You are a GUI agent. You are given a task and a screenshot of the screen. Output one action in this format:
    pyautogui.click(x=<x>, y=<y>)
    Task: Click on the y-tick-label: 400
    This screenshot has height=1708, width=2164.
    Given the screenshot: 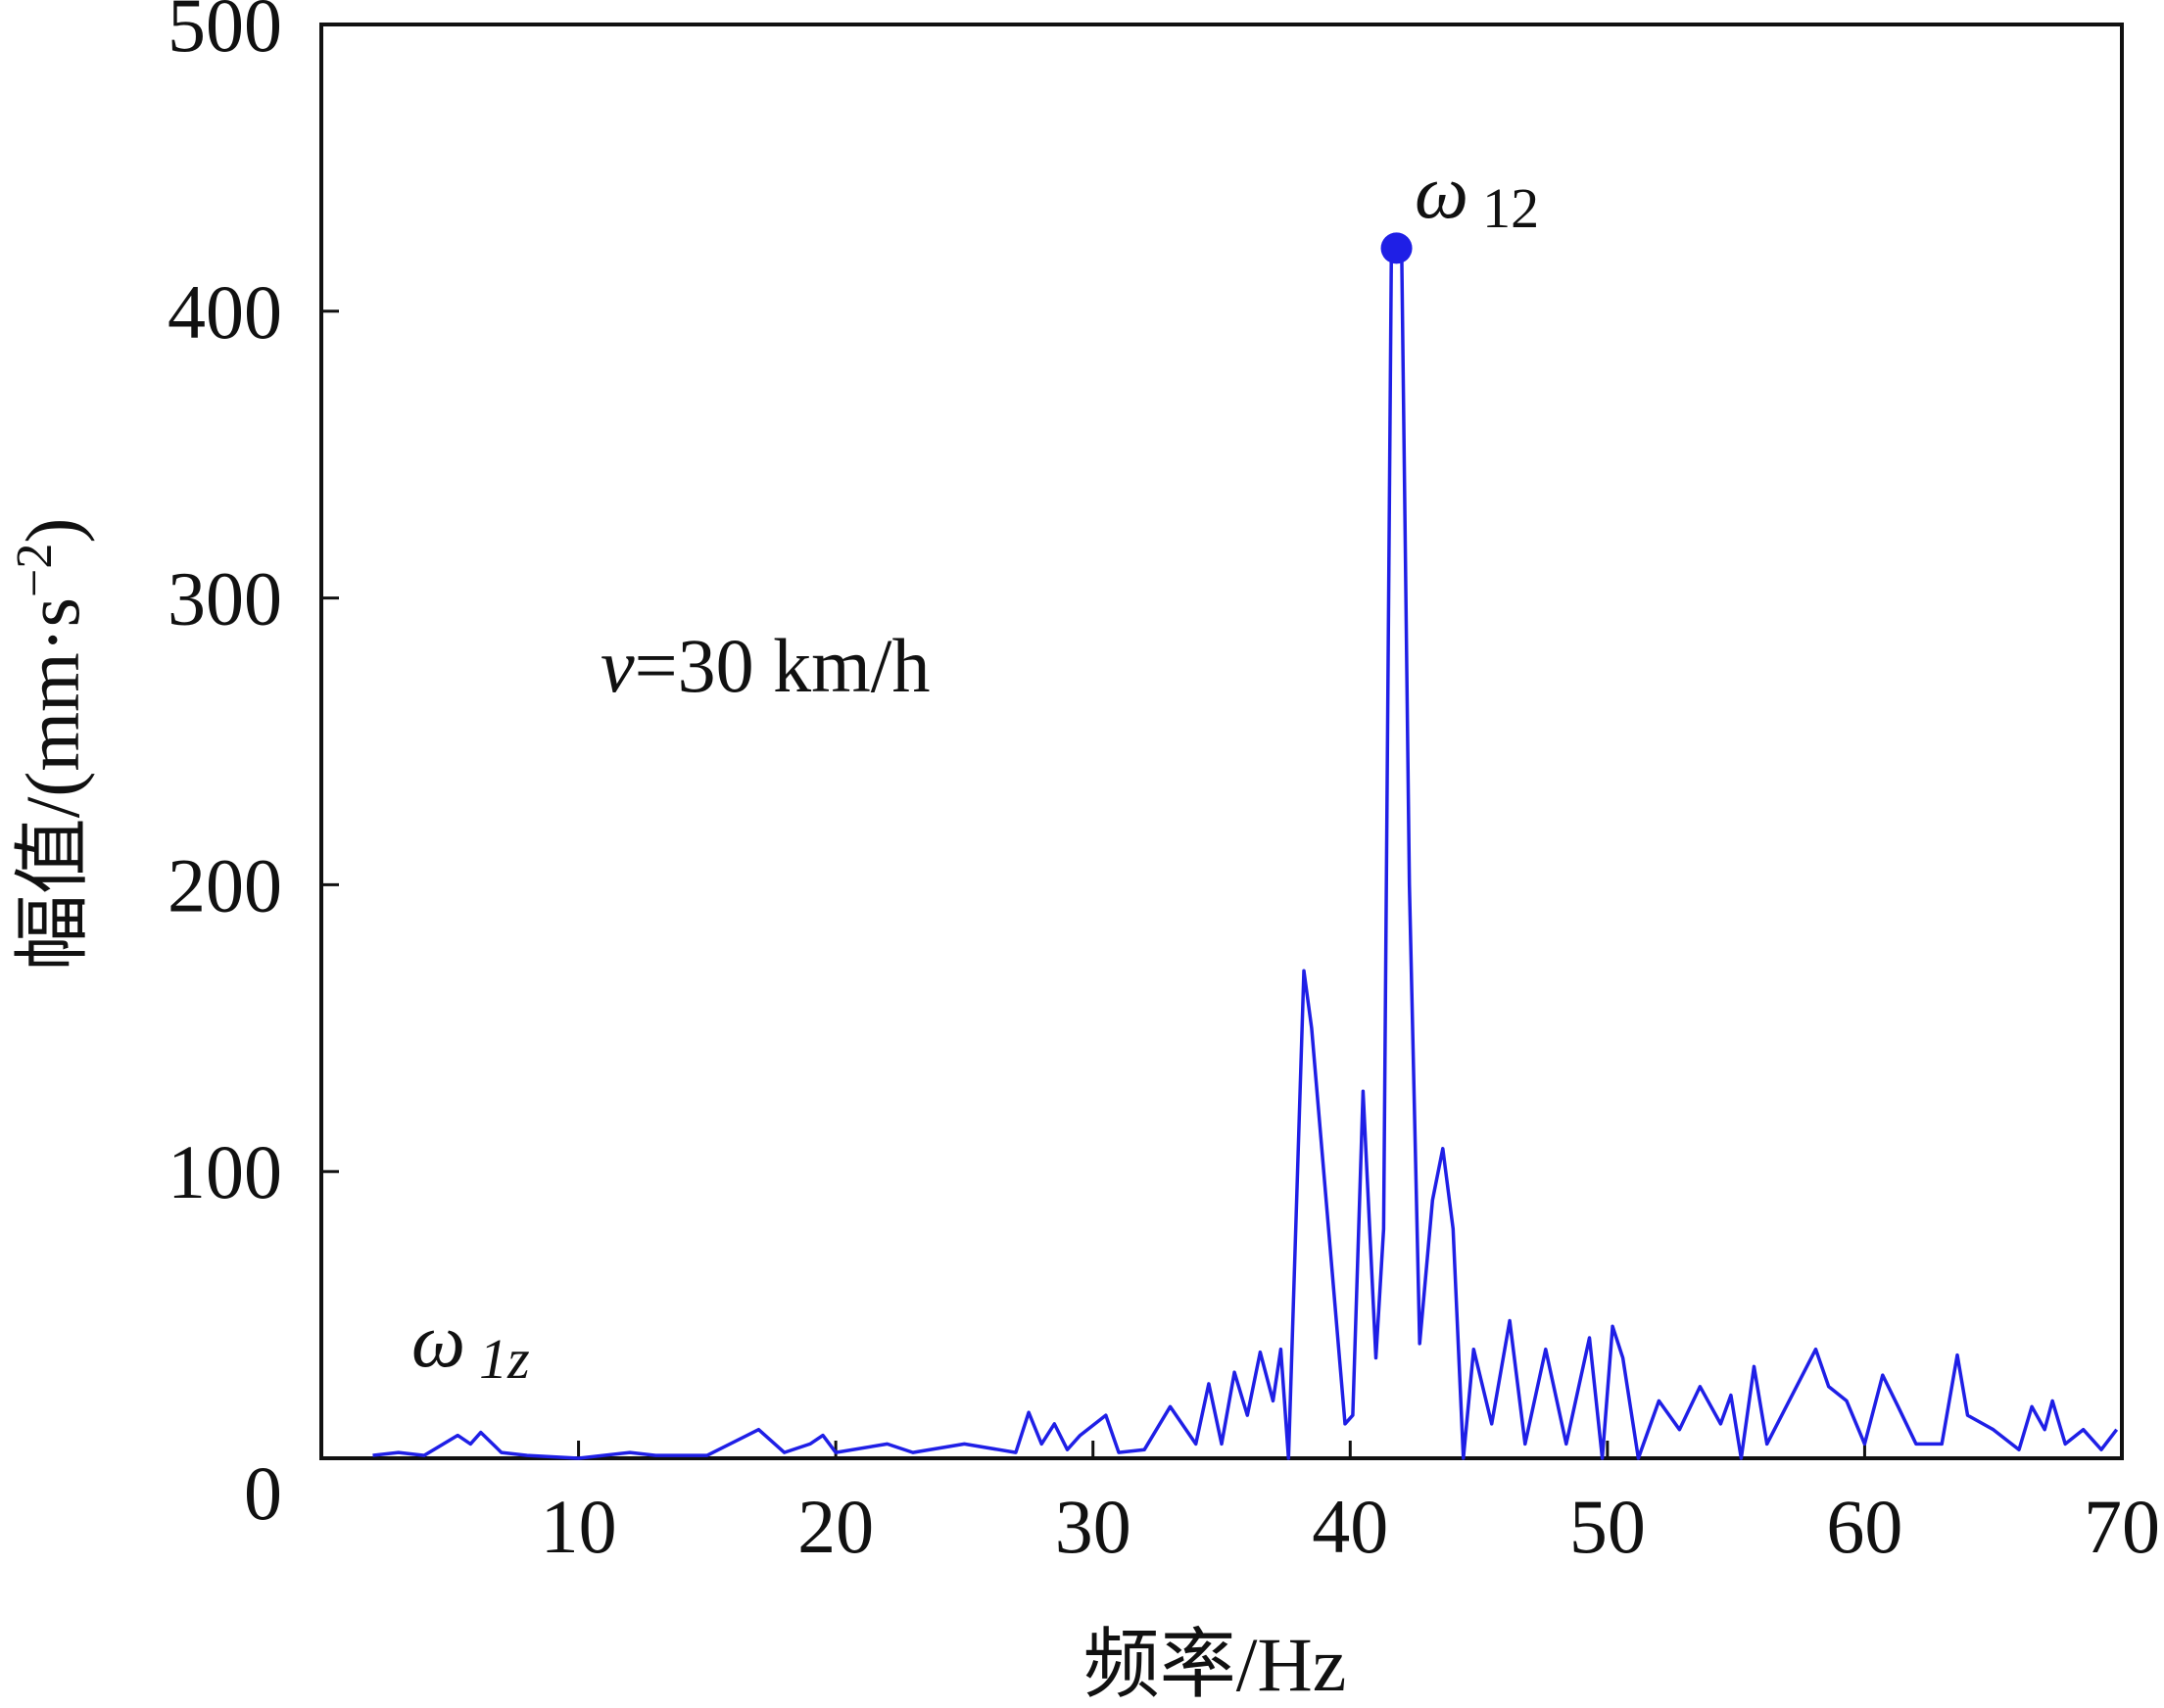 What is the action you would take?
    pyautogui.click(x=225, y=312)
    